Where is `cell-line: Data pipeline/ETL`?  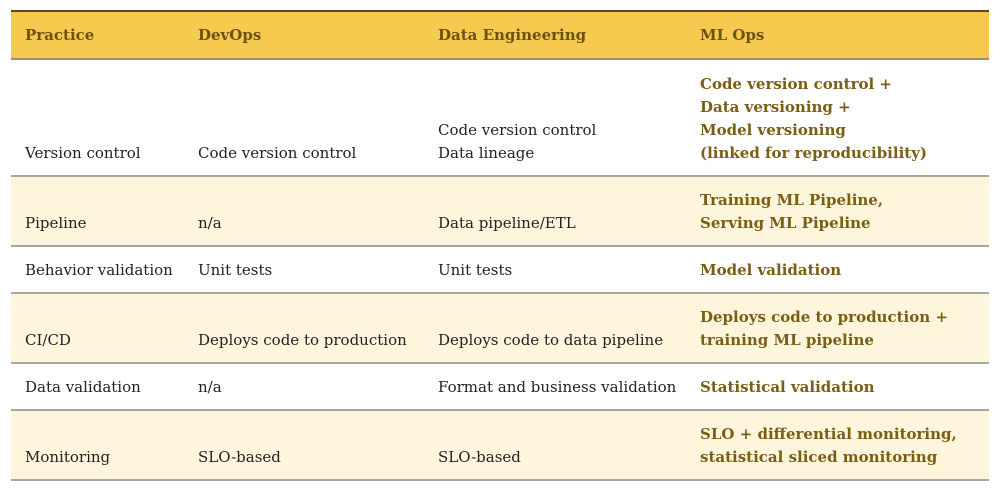
cell-line: Data pipeline/ETL is located at coordinates (507, 223).